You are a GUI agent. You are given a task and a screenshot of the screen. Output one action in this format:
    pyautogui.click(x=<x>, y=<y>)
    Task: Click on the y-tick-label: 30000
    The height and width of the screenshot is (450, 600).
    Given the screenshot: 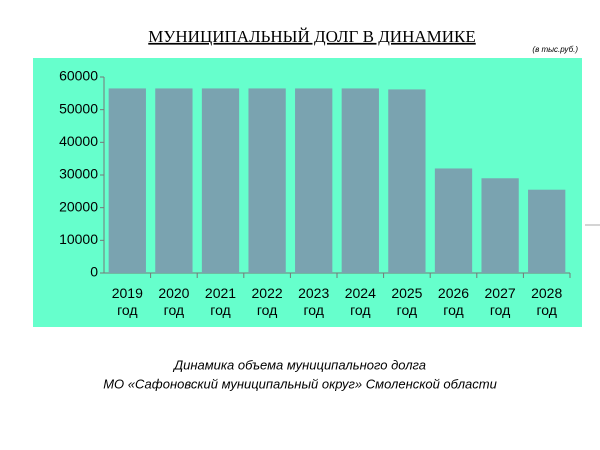 What is the action you would take?
    pyautogui.click(x=78, y=174)
    